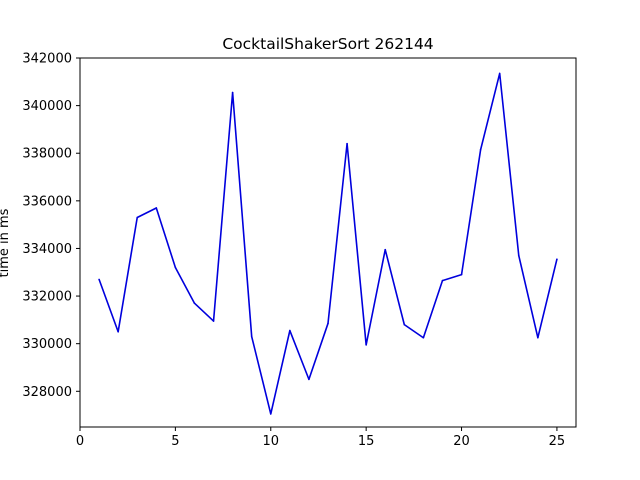  Describe the element at coordinates (47, 201) in the screenshot. I see `y-tick-label: 336000` at that location.